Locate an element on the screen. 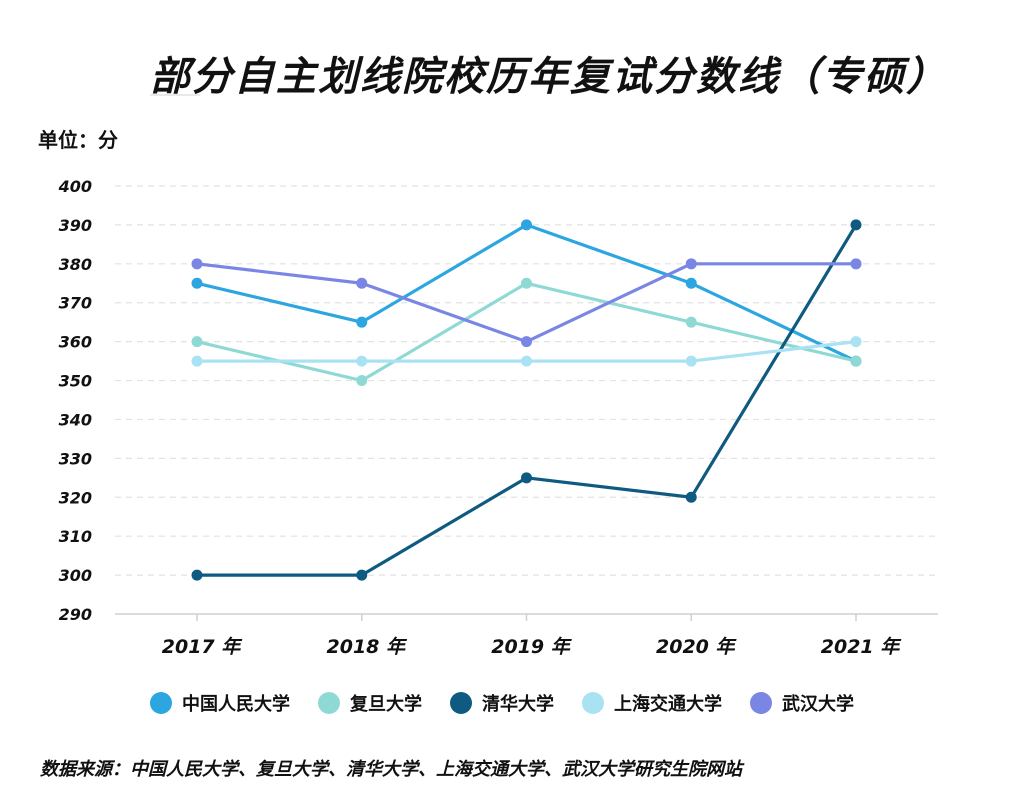 Image resolution: width=1029 pixels, height=805 pixels. y-tick-label: 400 is located at coordinates (75, 186).